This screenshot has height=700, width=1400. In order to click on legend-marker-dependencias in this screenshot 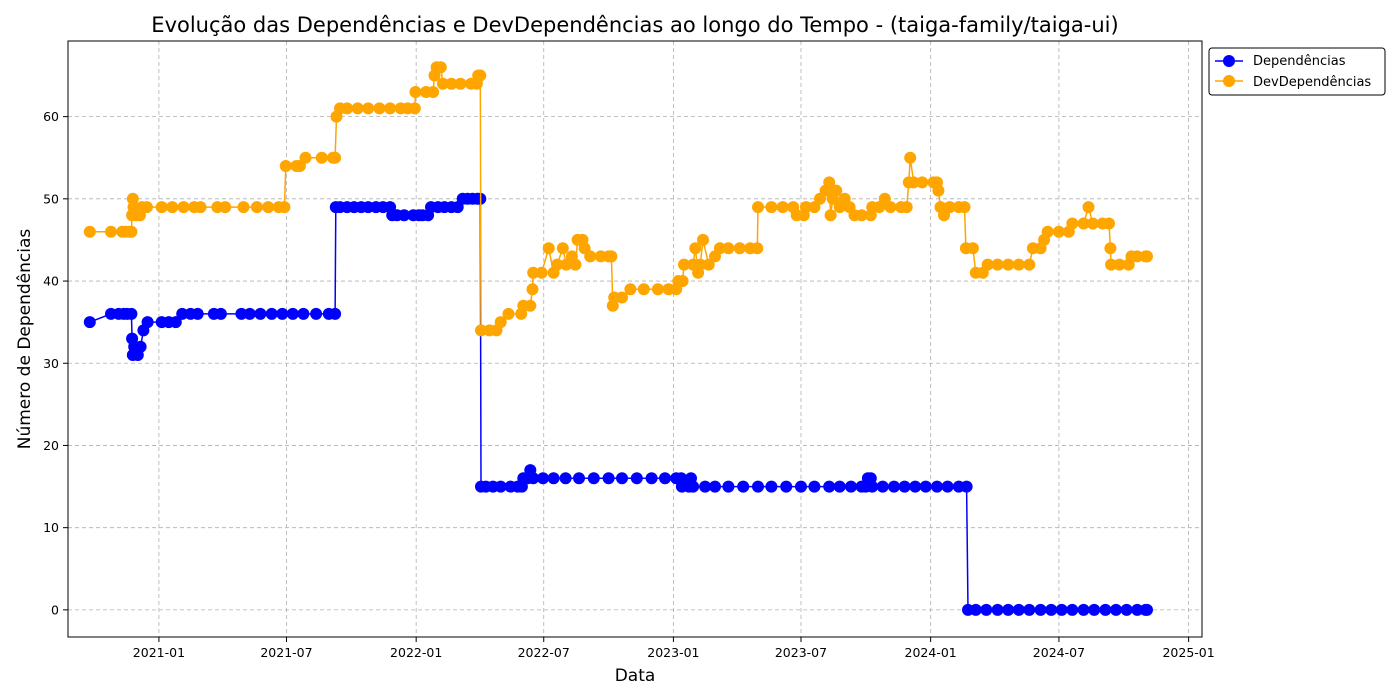, I will do `click(1229, 61)`.